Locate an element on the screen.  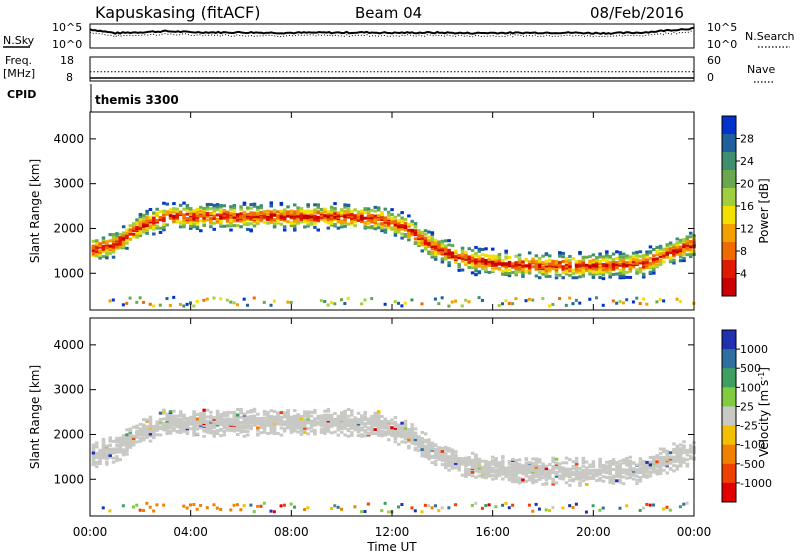
colorbar-tick-label: 20 is located at coordinates (747, 184).